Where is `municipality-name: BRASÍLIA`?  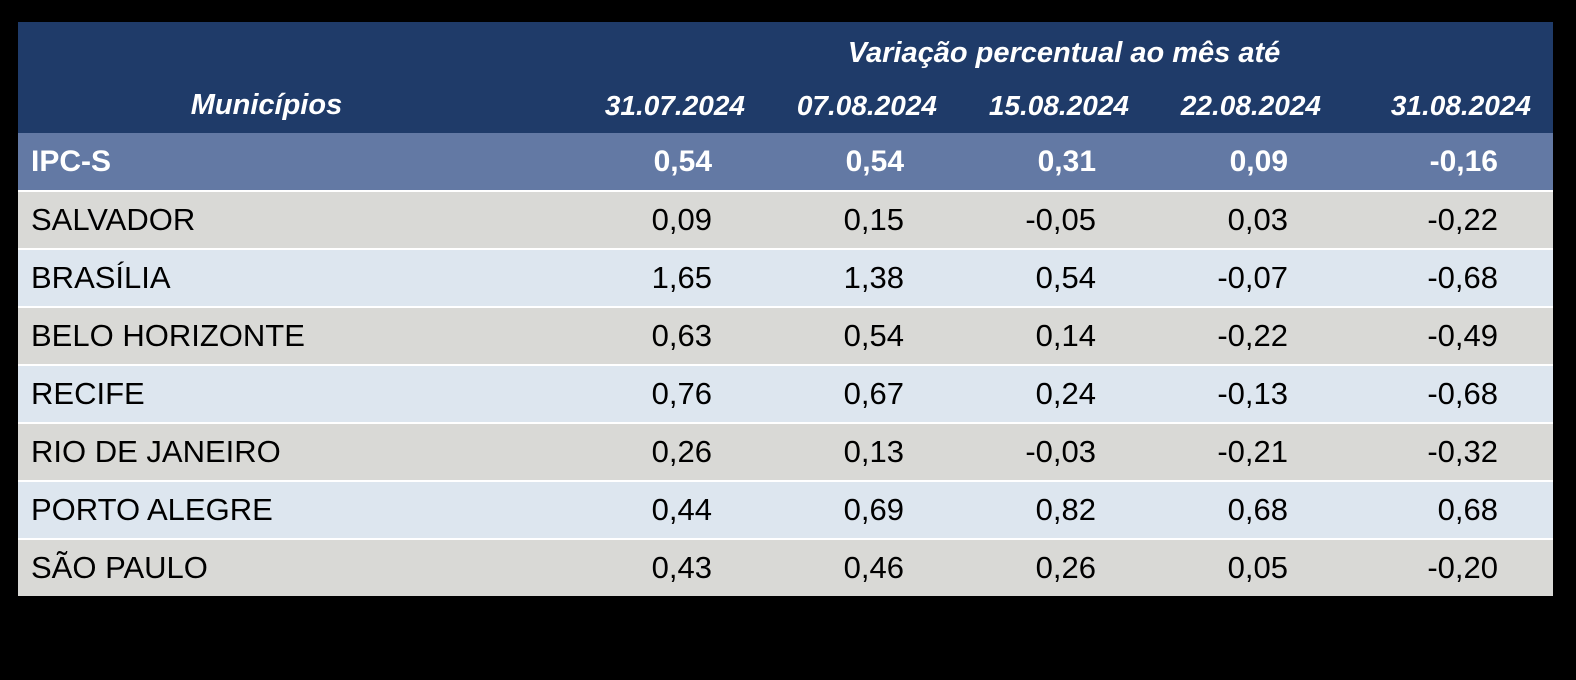 municipality-name: BRASÍLIA is located at coordinates (101, 277).